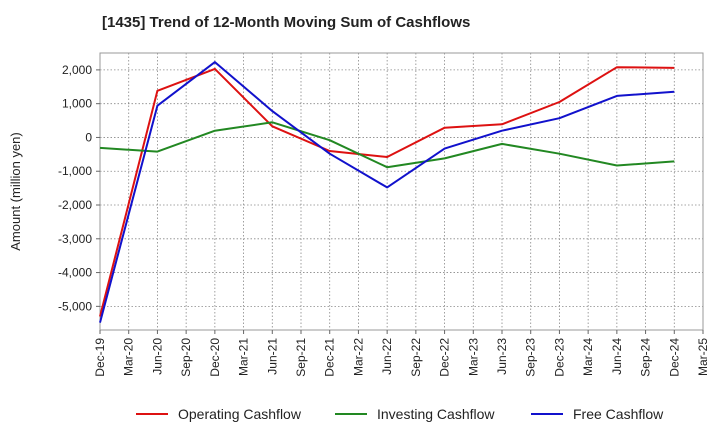  I want to click on x-tick-label: Sep-24, so click(646, 357).